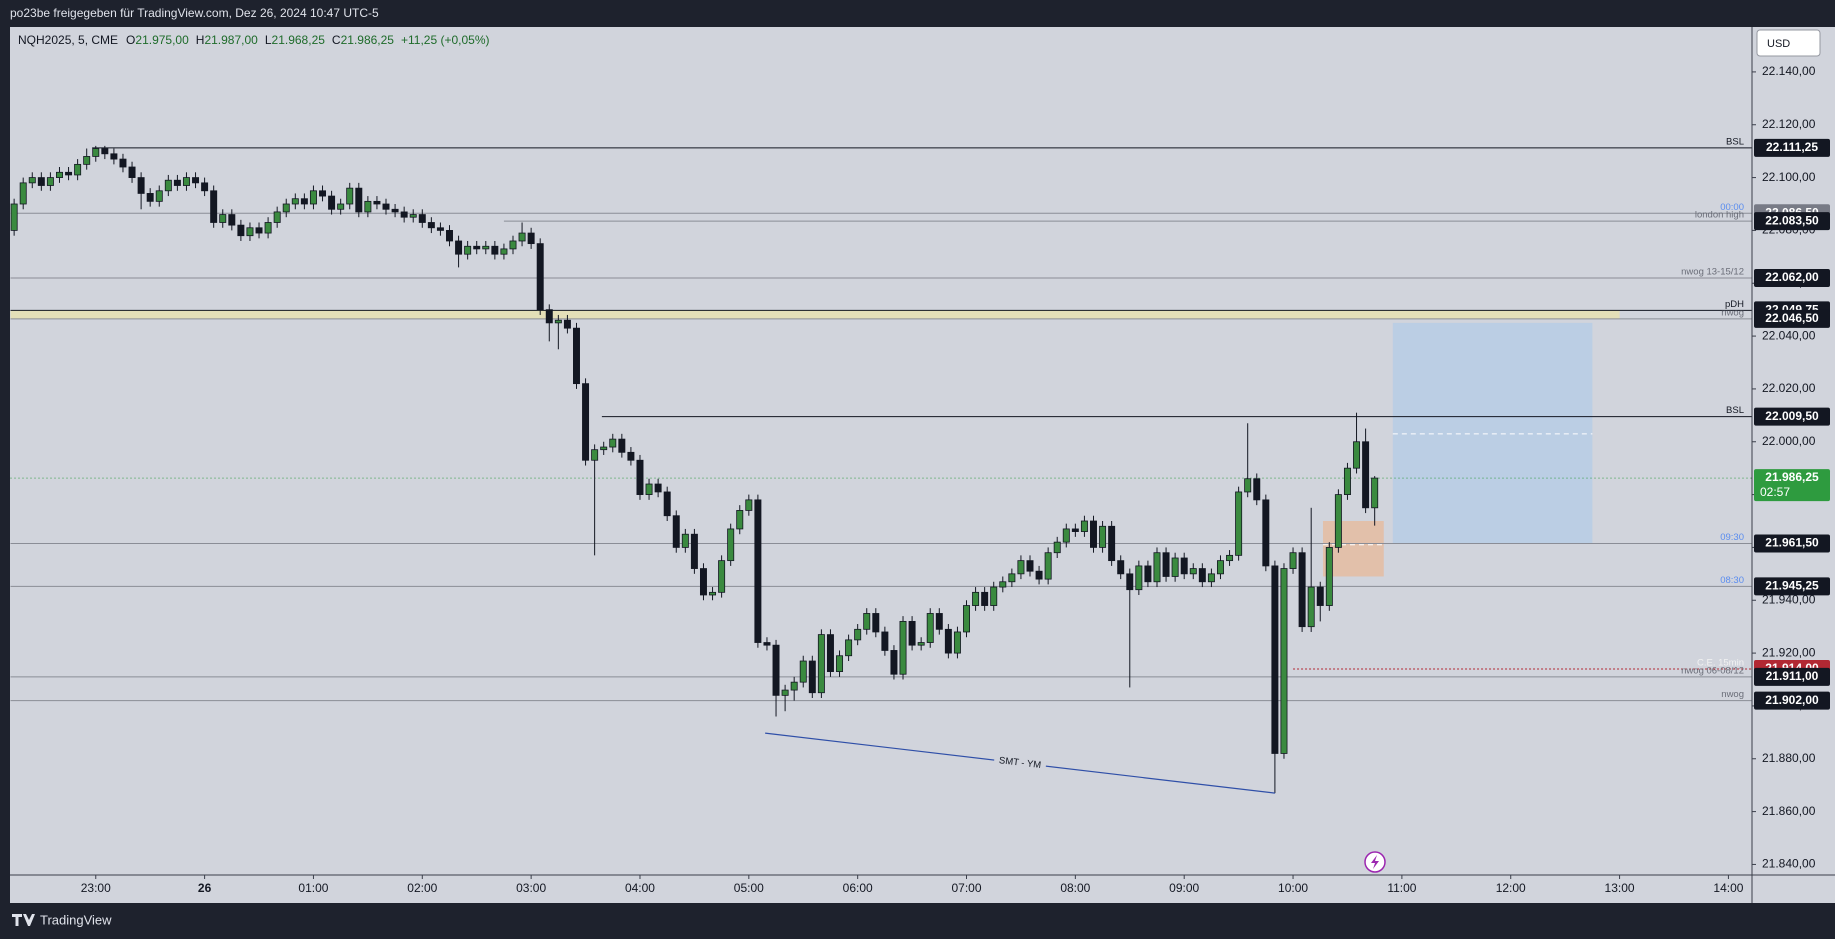 This screenshot has width=1835, height=939. I want to click on pdh-zone, so click(815, 314).